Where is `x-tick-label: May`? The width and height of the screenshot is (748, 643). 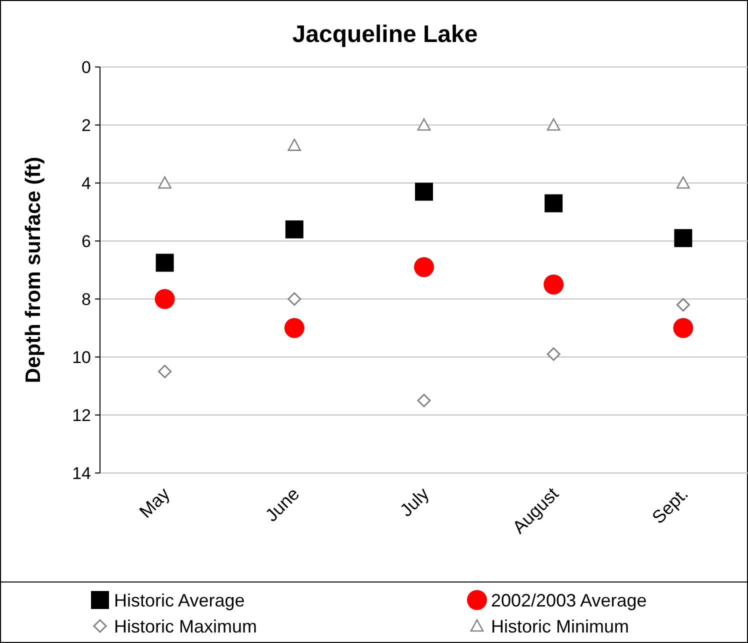
x-tick-label: May is located at coordinates (154, 503).